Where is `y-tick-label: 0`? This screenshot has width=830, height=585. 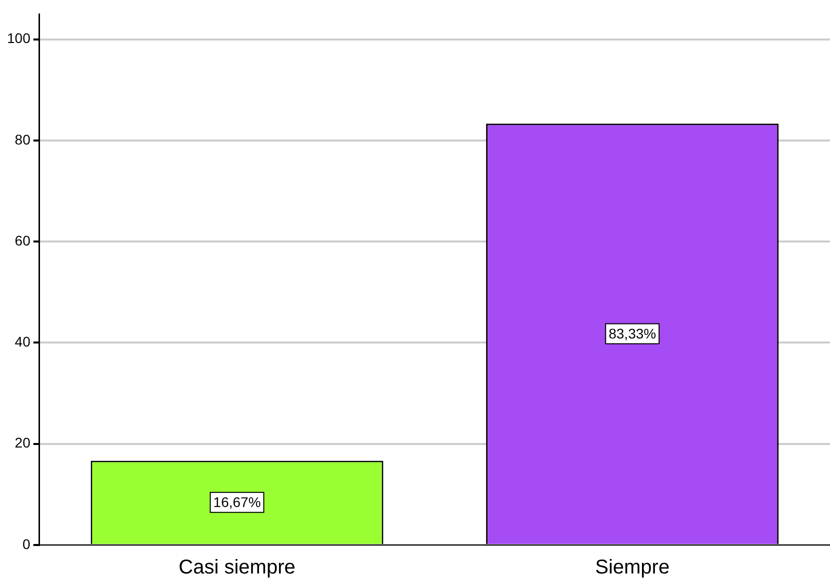
y-tick-label: 0 is located at coordinates (26, 544).